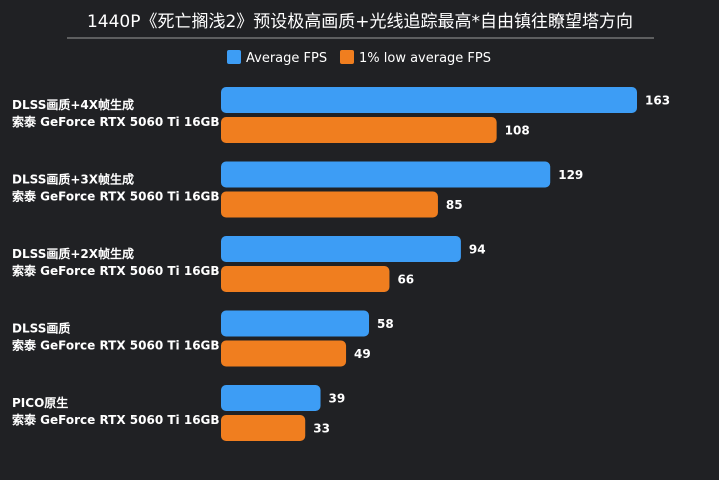 The width and height of the screenshot is (719, 480). What do you see at coordinates (73, 104) in the screenshot?
I see `category-label-1-line1: DLSS画质+4X帧生成` at bounding box center [73, 104].